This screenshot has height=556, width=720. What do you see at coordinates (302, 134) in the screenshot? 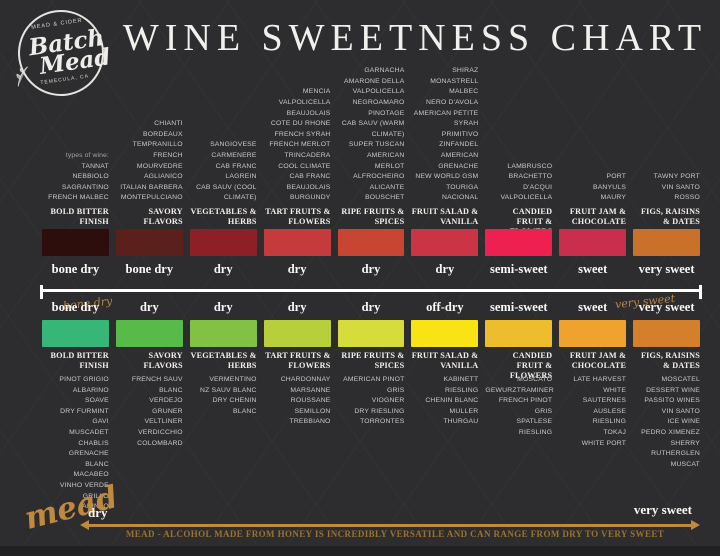
I see `wine-name: FRENCH SYRAH` at bounding box center [302, 134].